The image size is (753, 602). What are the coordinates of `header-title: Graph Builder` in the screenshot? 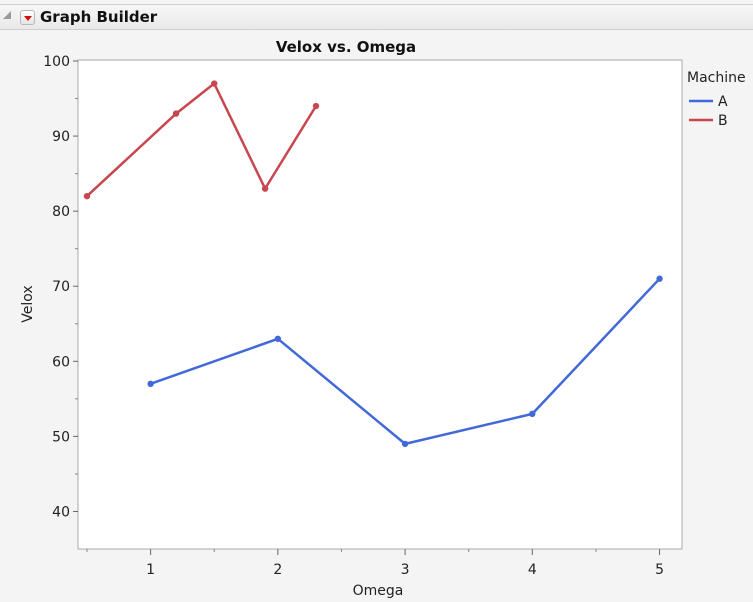 It's located at (99, 17).